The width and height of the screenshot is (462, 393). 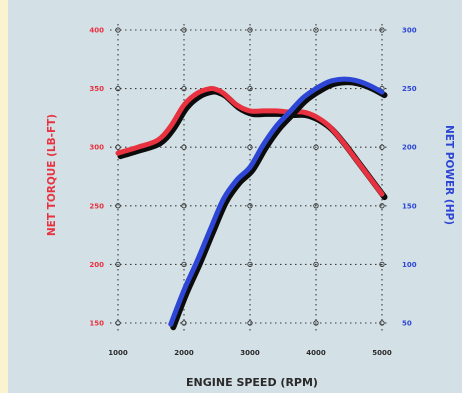 I want to click on left-tick-label: 400, so click(x=96, y=31).